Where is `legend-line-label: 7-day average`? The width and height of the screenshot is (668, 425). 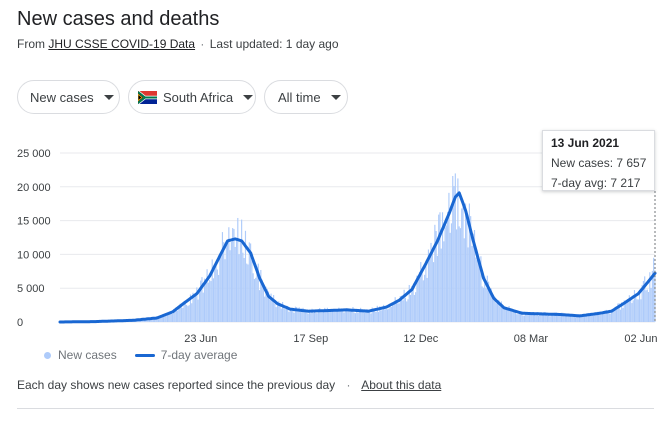 legend-line-label: 7-day average is located at coordinates (199, 355).